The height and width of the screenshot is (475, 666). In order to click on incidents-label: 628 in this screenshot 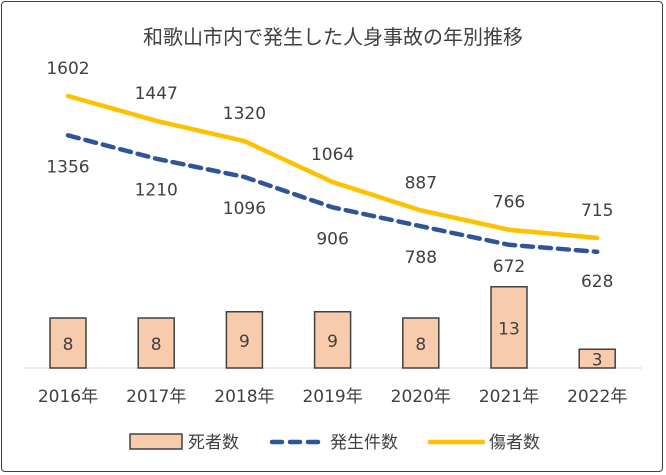, I will do `click(597, 282)`.